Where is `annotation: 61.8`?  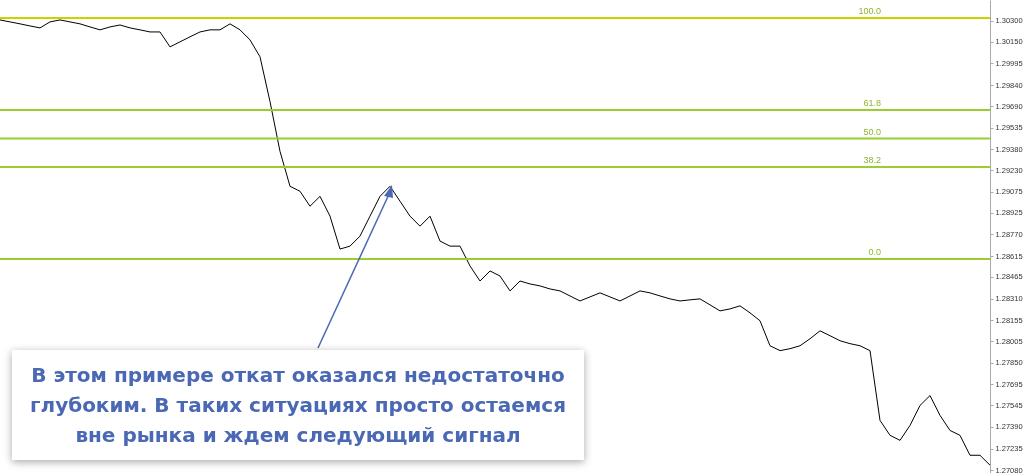
annotation: 61.8 is located at coordinates (872, 103).